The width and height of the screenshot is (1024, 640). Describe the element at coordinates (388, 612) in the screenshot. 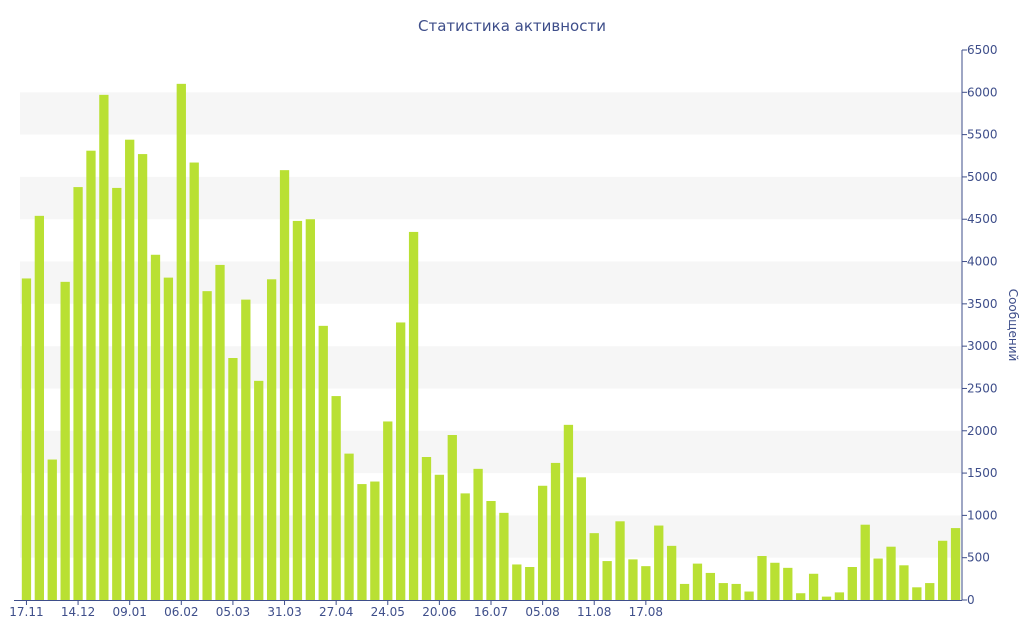

I see `x-tick-label: 24.05` at that location.